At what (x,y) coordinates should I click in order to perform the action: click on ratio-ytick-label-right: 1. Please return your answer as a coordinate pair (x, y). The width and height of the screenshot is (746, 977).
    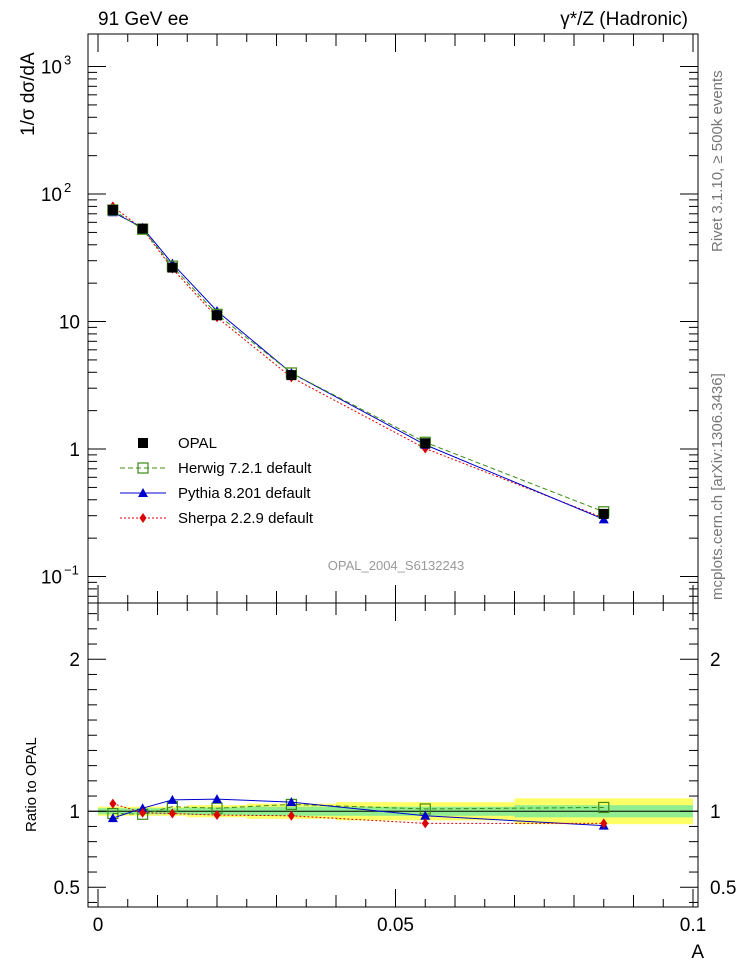
    Looking at the image, I should click on (715, 812).